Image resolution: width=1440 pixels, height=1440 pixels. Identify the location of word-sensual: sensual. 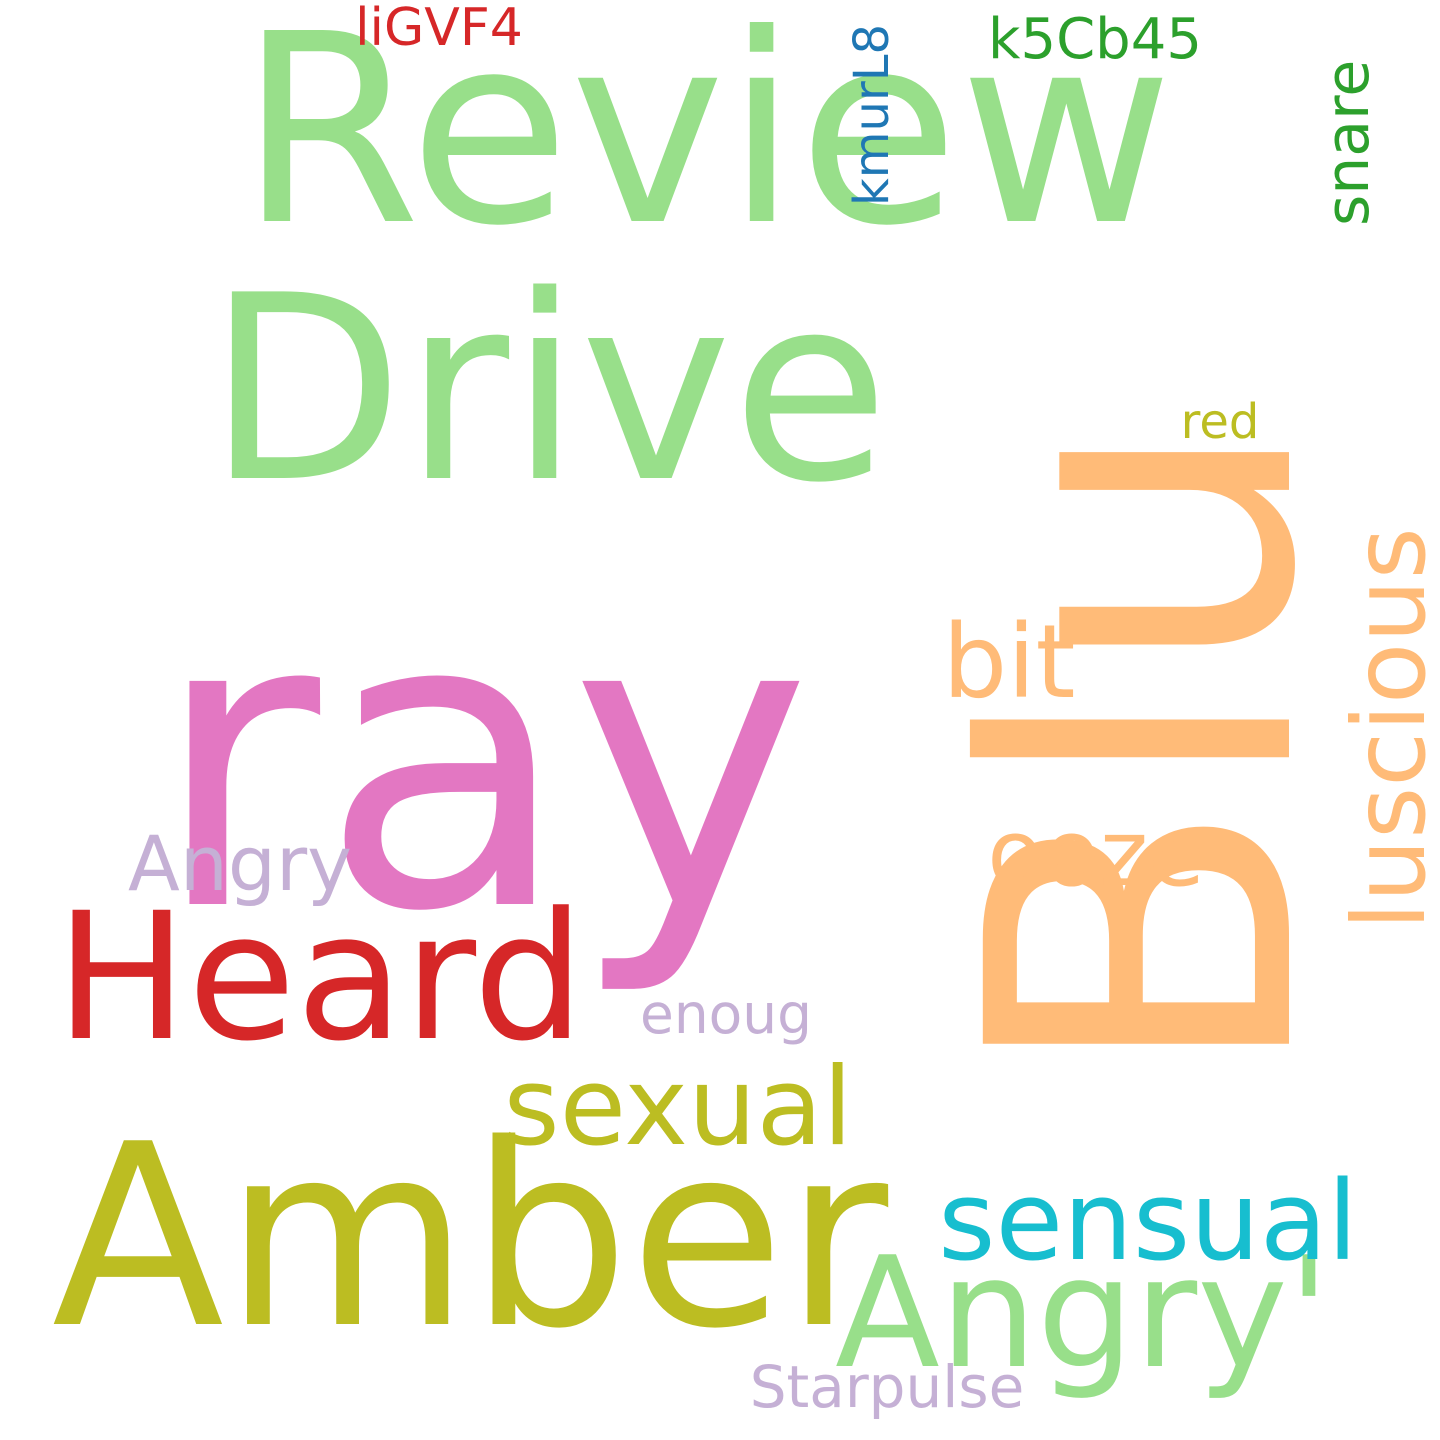
(1148, 1221).